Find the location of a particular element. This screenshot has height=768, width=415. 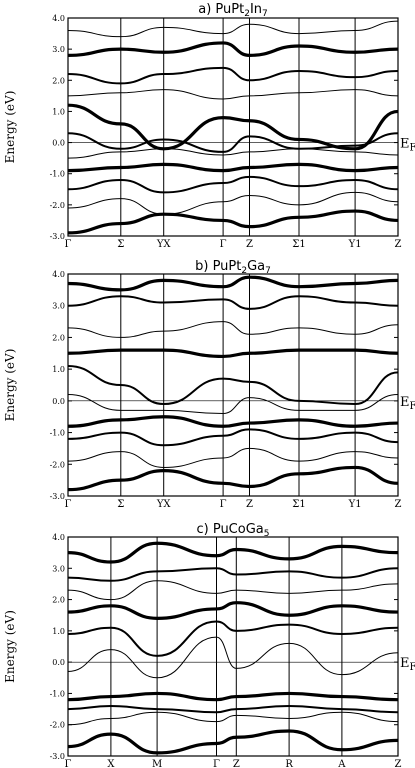

panel-title: b) PuPt2Ga7 is located at coordinates (233, 267).